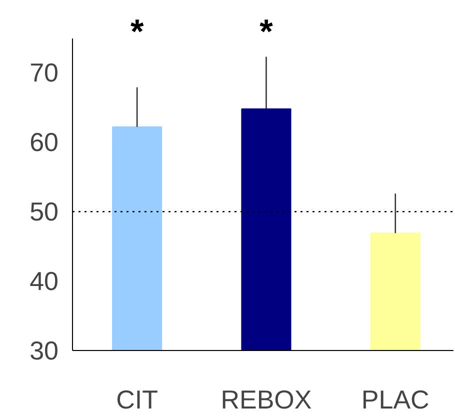 Image resolution: width=455 pixels, height=420 pixels. I want to click on y-tick-label: 70, so click(44, 73).